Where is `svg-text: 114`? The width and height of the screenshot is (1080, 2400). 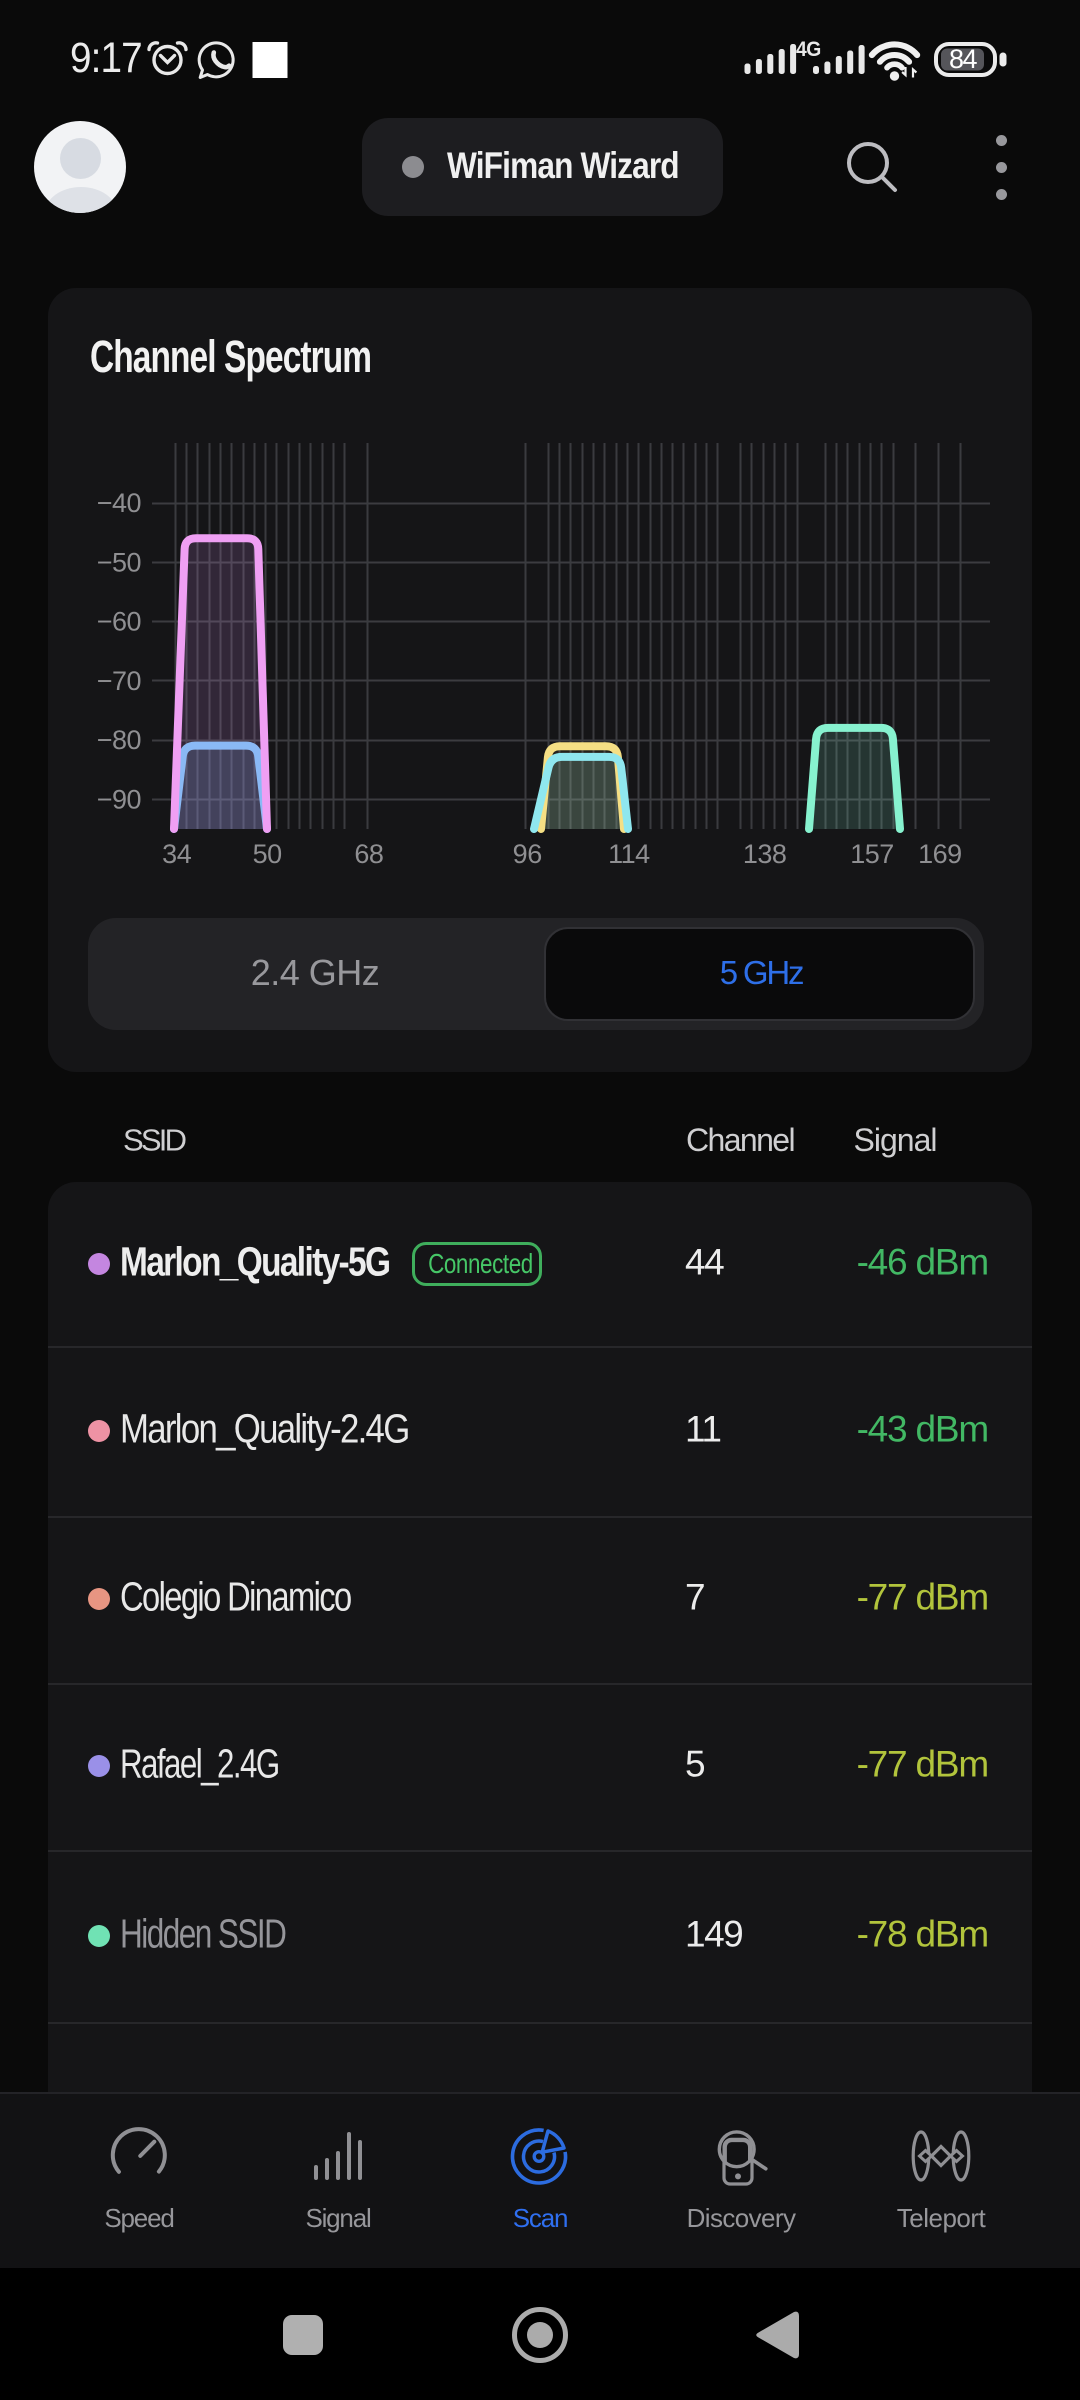
svg-text: 114 is located at coordinates (629, 854).